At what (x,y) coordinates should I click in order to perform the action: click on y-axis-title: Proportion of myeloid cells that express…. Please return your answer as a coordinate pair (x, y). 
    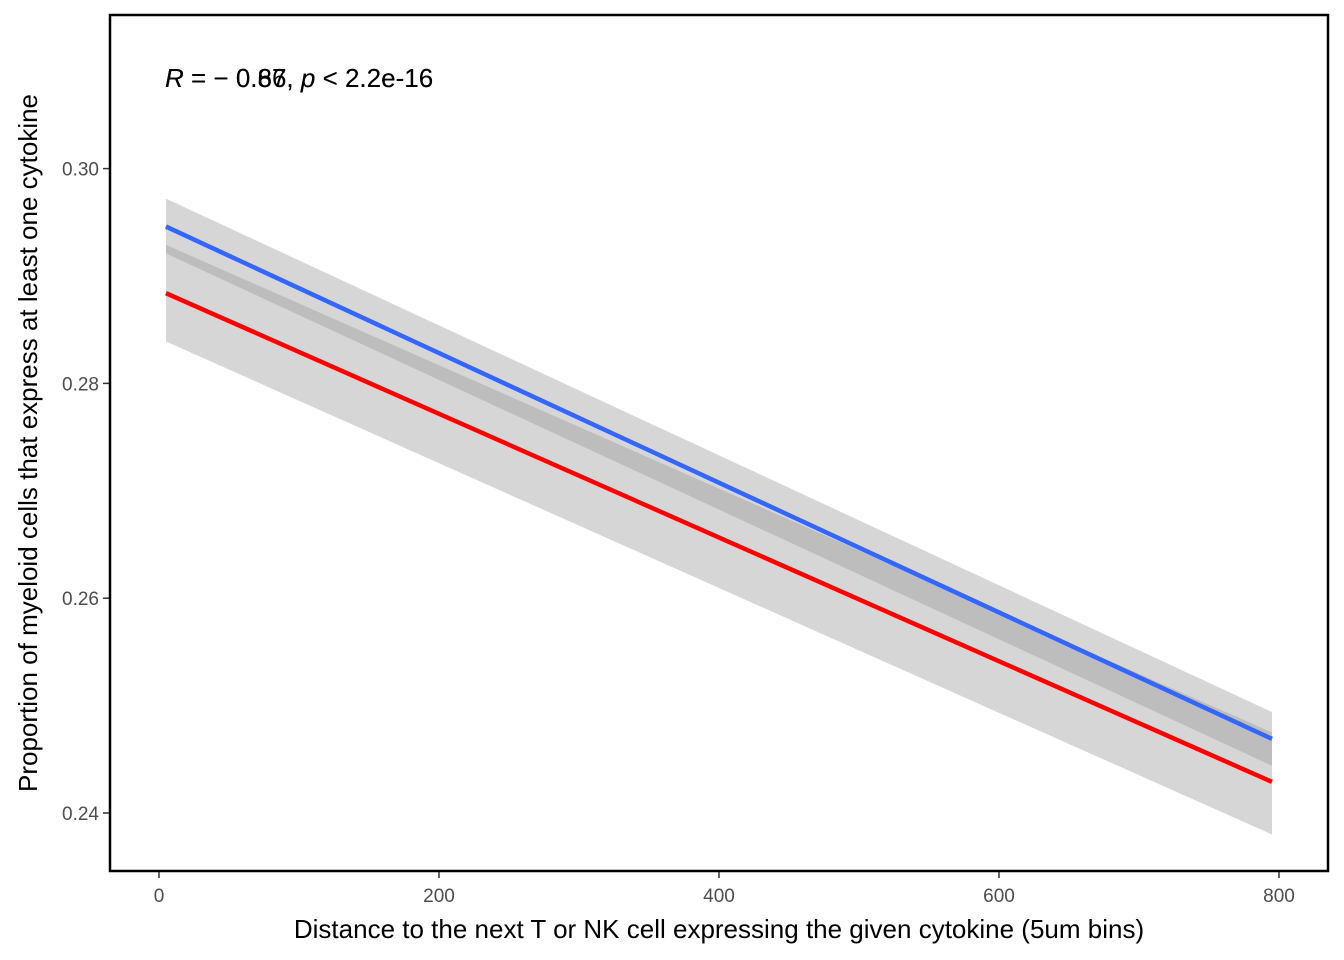
    Looking at the image, I should click on (28, 443).